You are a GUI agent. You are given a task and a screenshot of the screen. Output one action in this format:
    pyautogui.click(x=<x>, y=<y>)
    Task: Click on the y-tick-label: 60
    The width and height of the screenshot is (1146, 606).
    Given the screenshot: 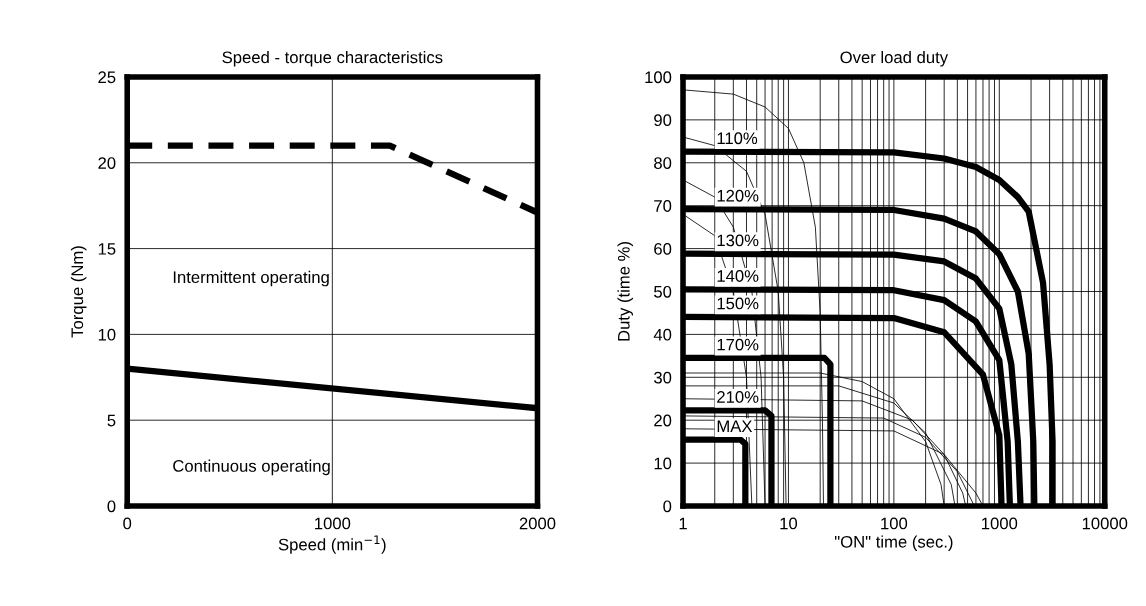 What is the action you would take?
    pyautogui.click(x=663, y=248)
    